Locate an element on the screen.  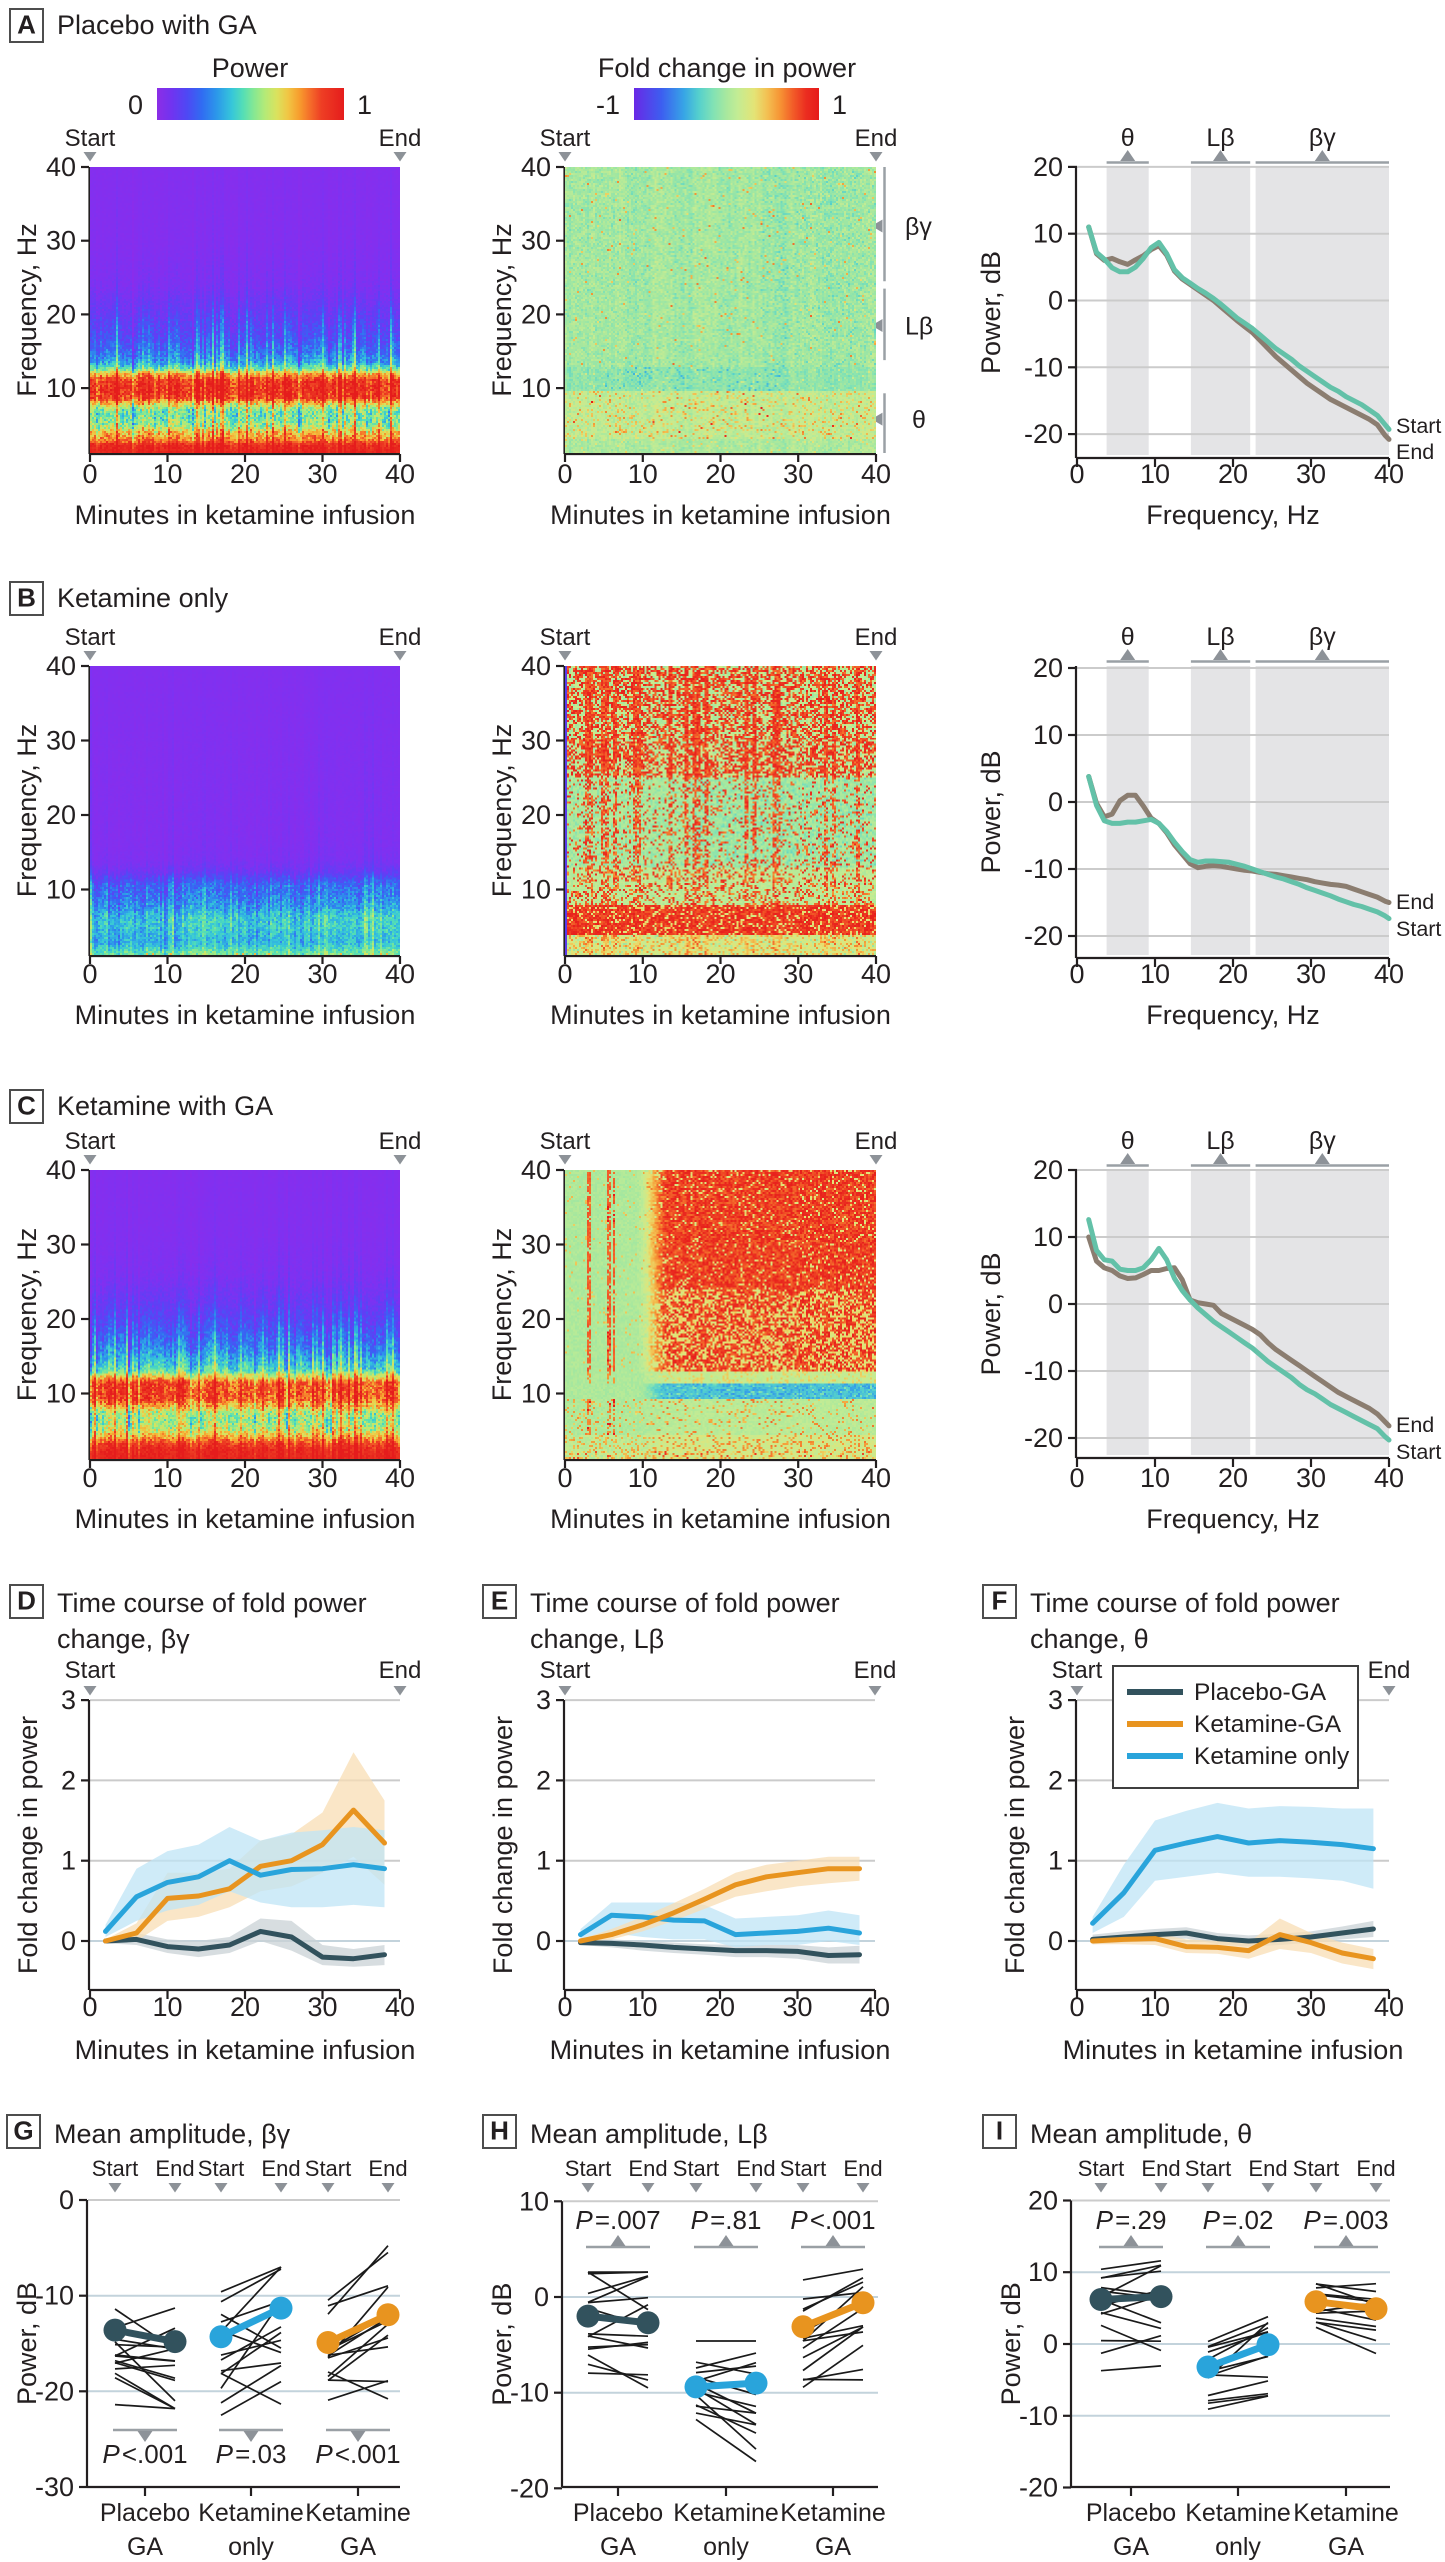
svg-text: Mean amplitude, βγ is located at coordinates (172, 2134).